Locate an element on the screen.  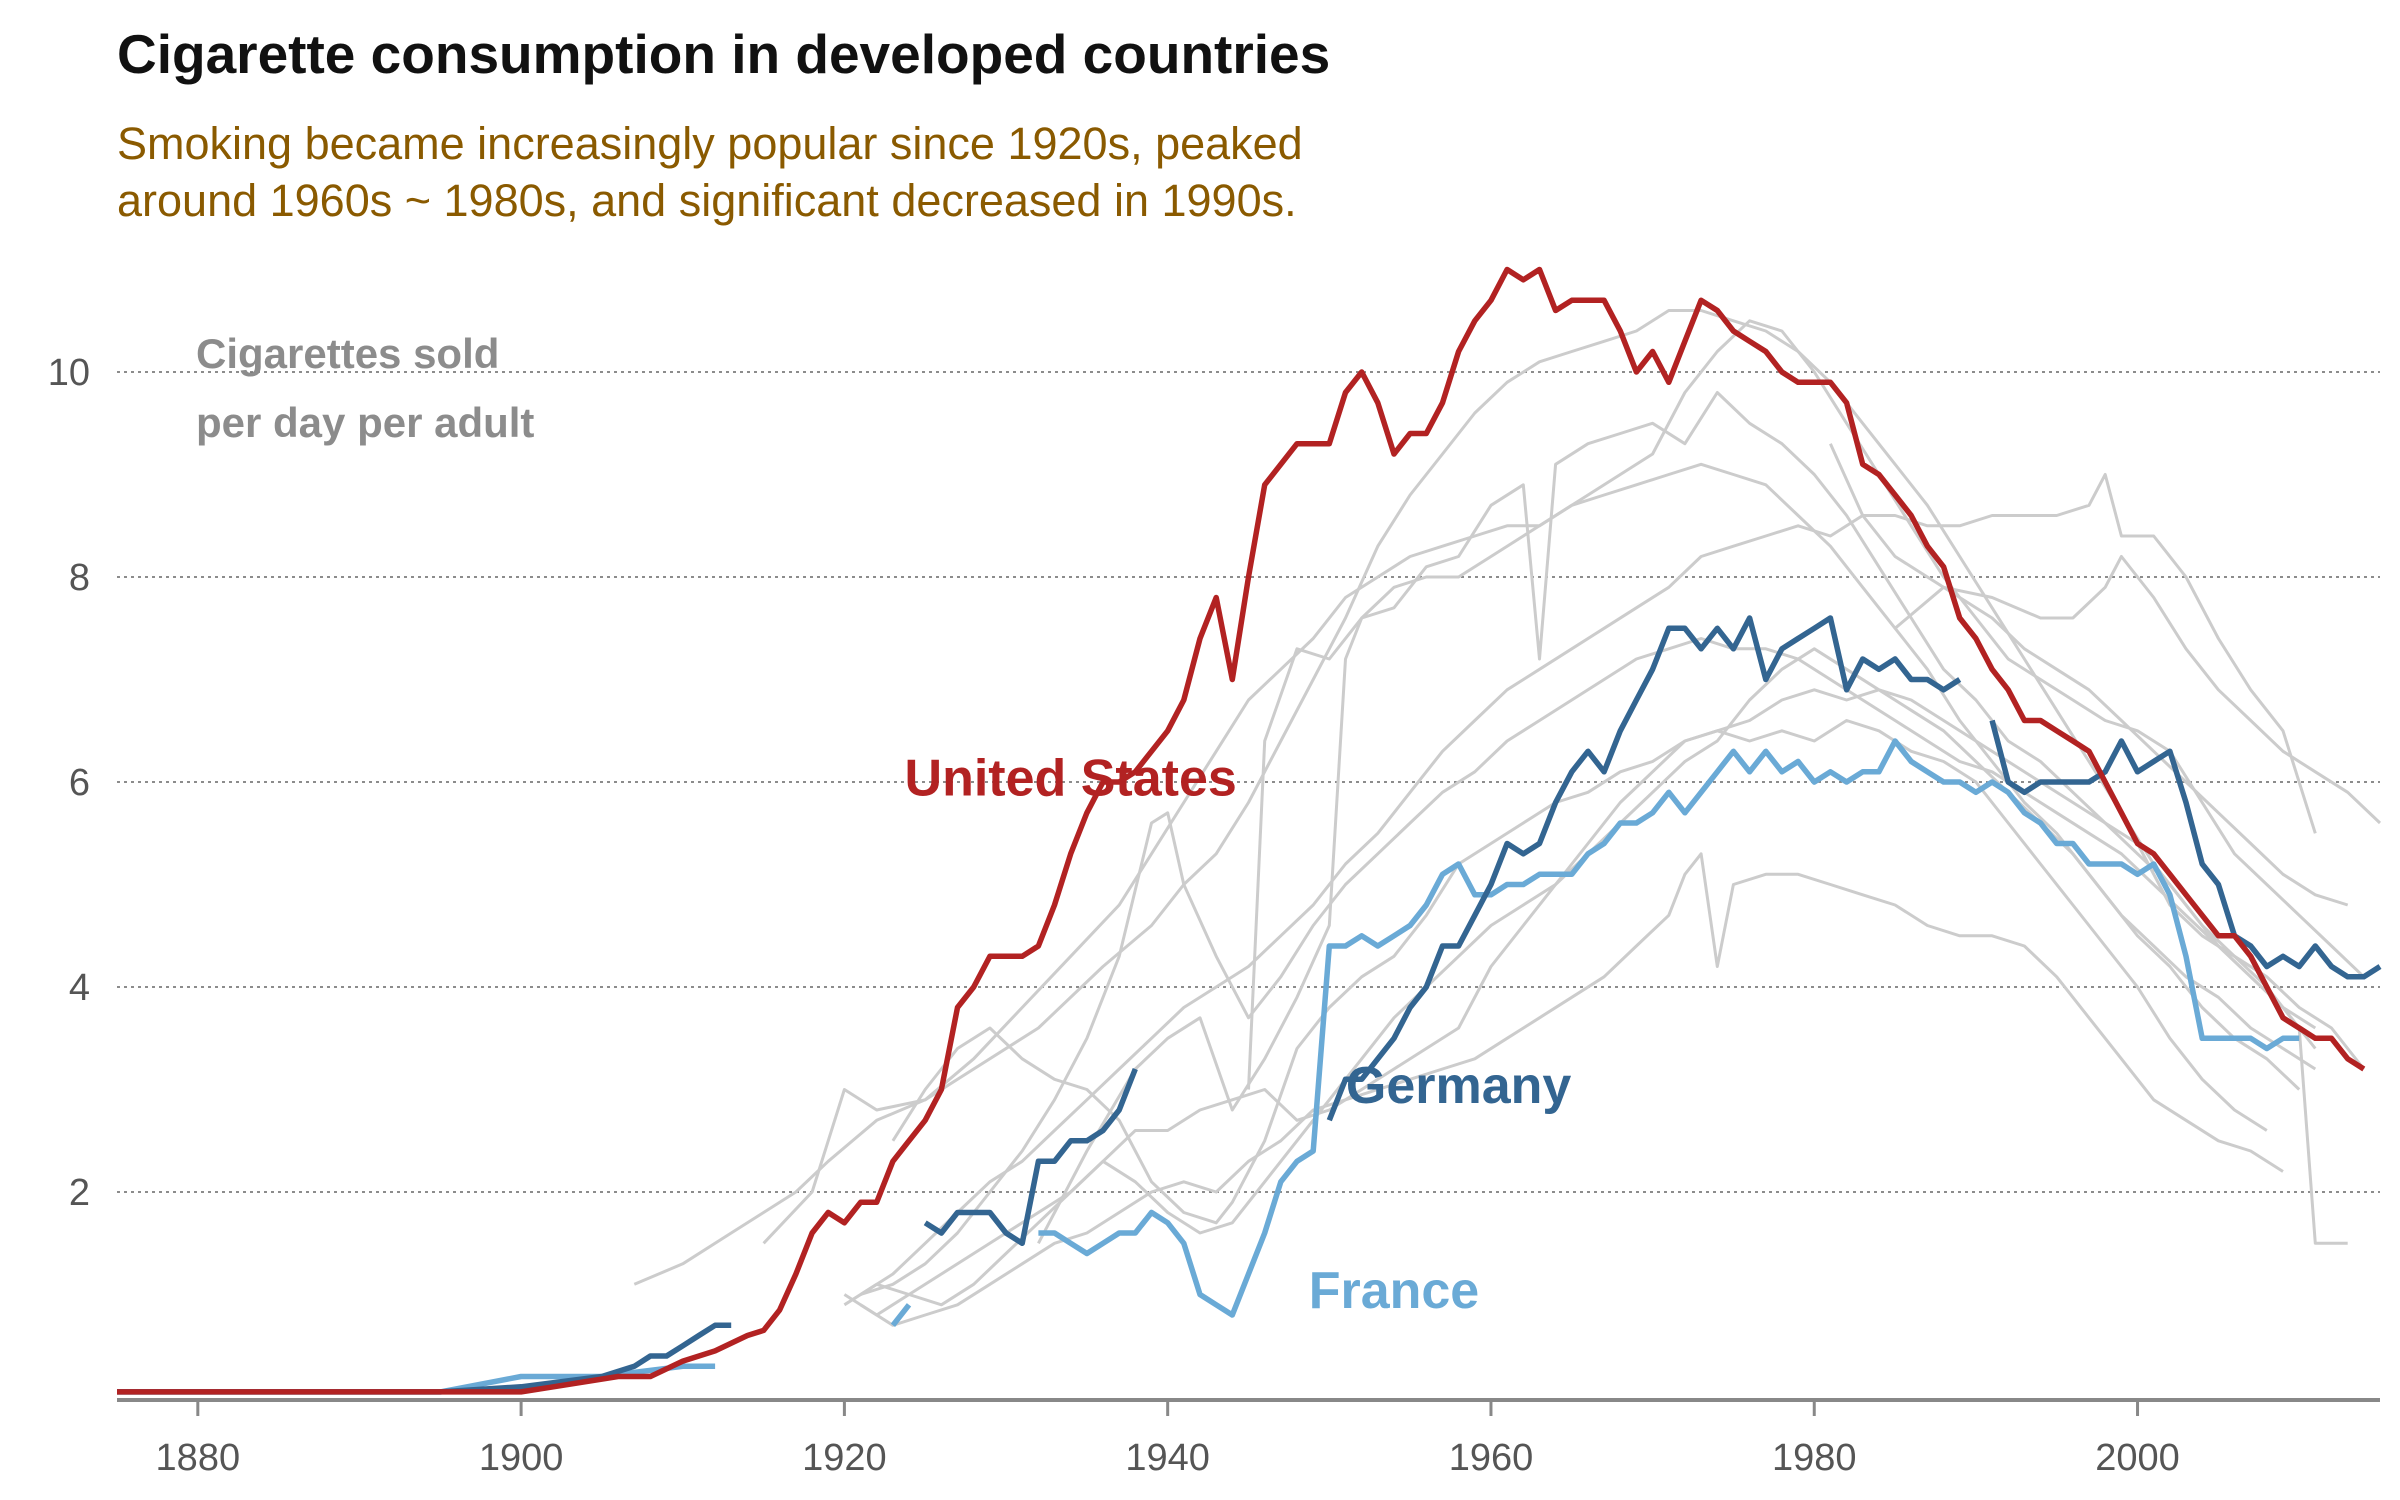
y-tick-label: 4 is located at coordinates (79, 988).